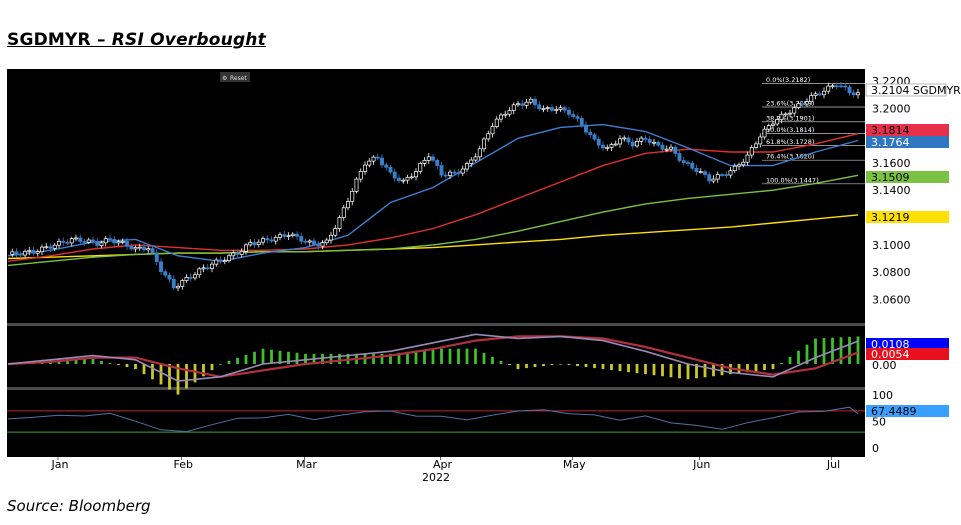 The height and width of the screenshot is (525, 961). What do you see at coordinates (574, 464) in the screenshot?
I see `month-tick-label: May` at bounding box center [574, 464].